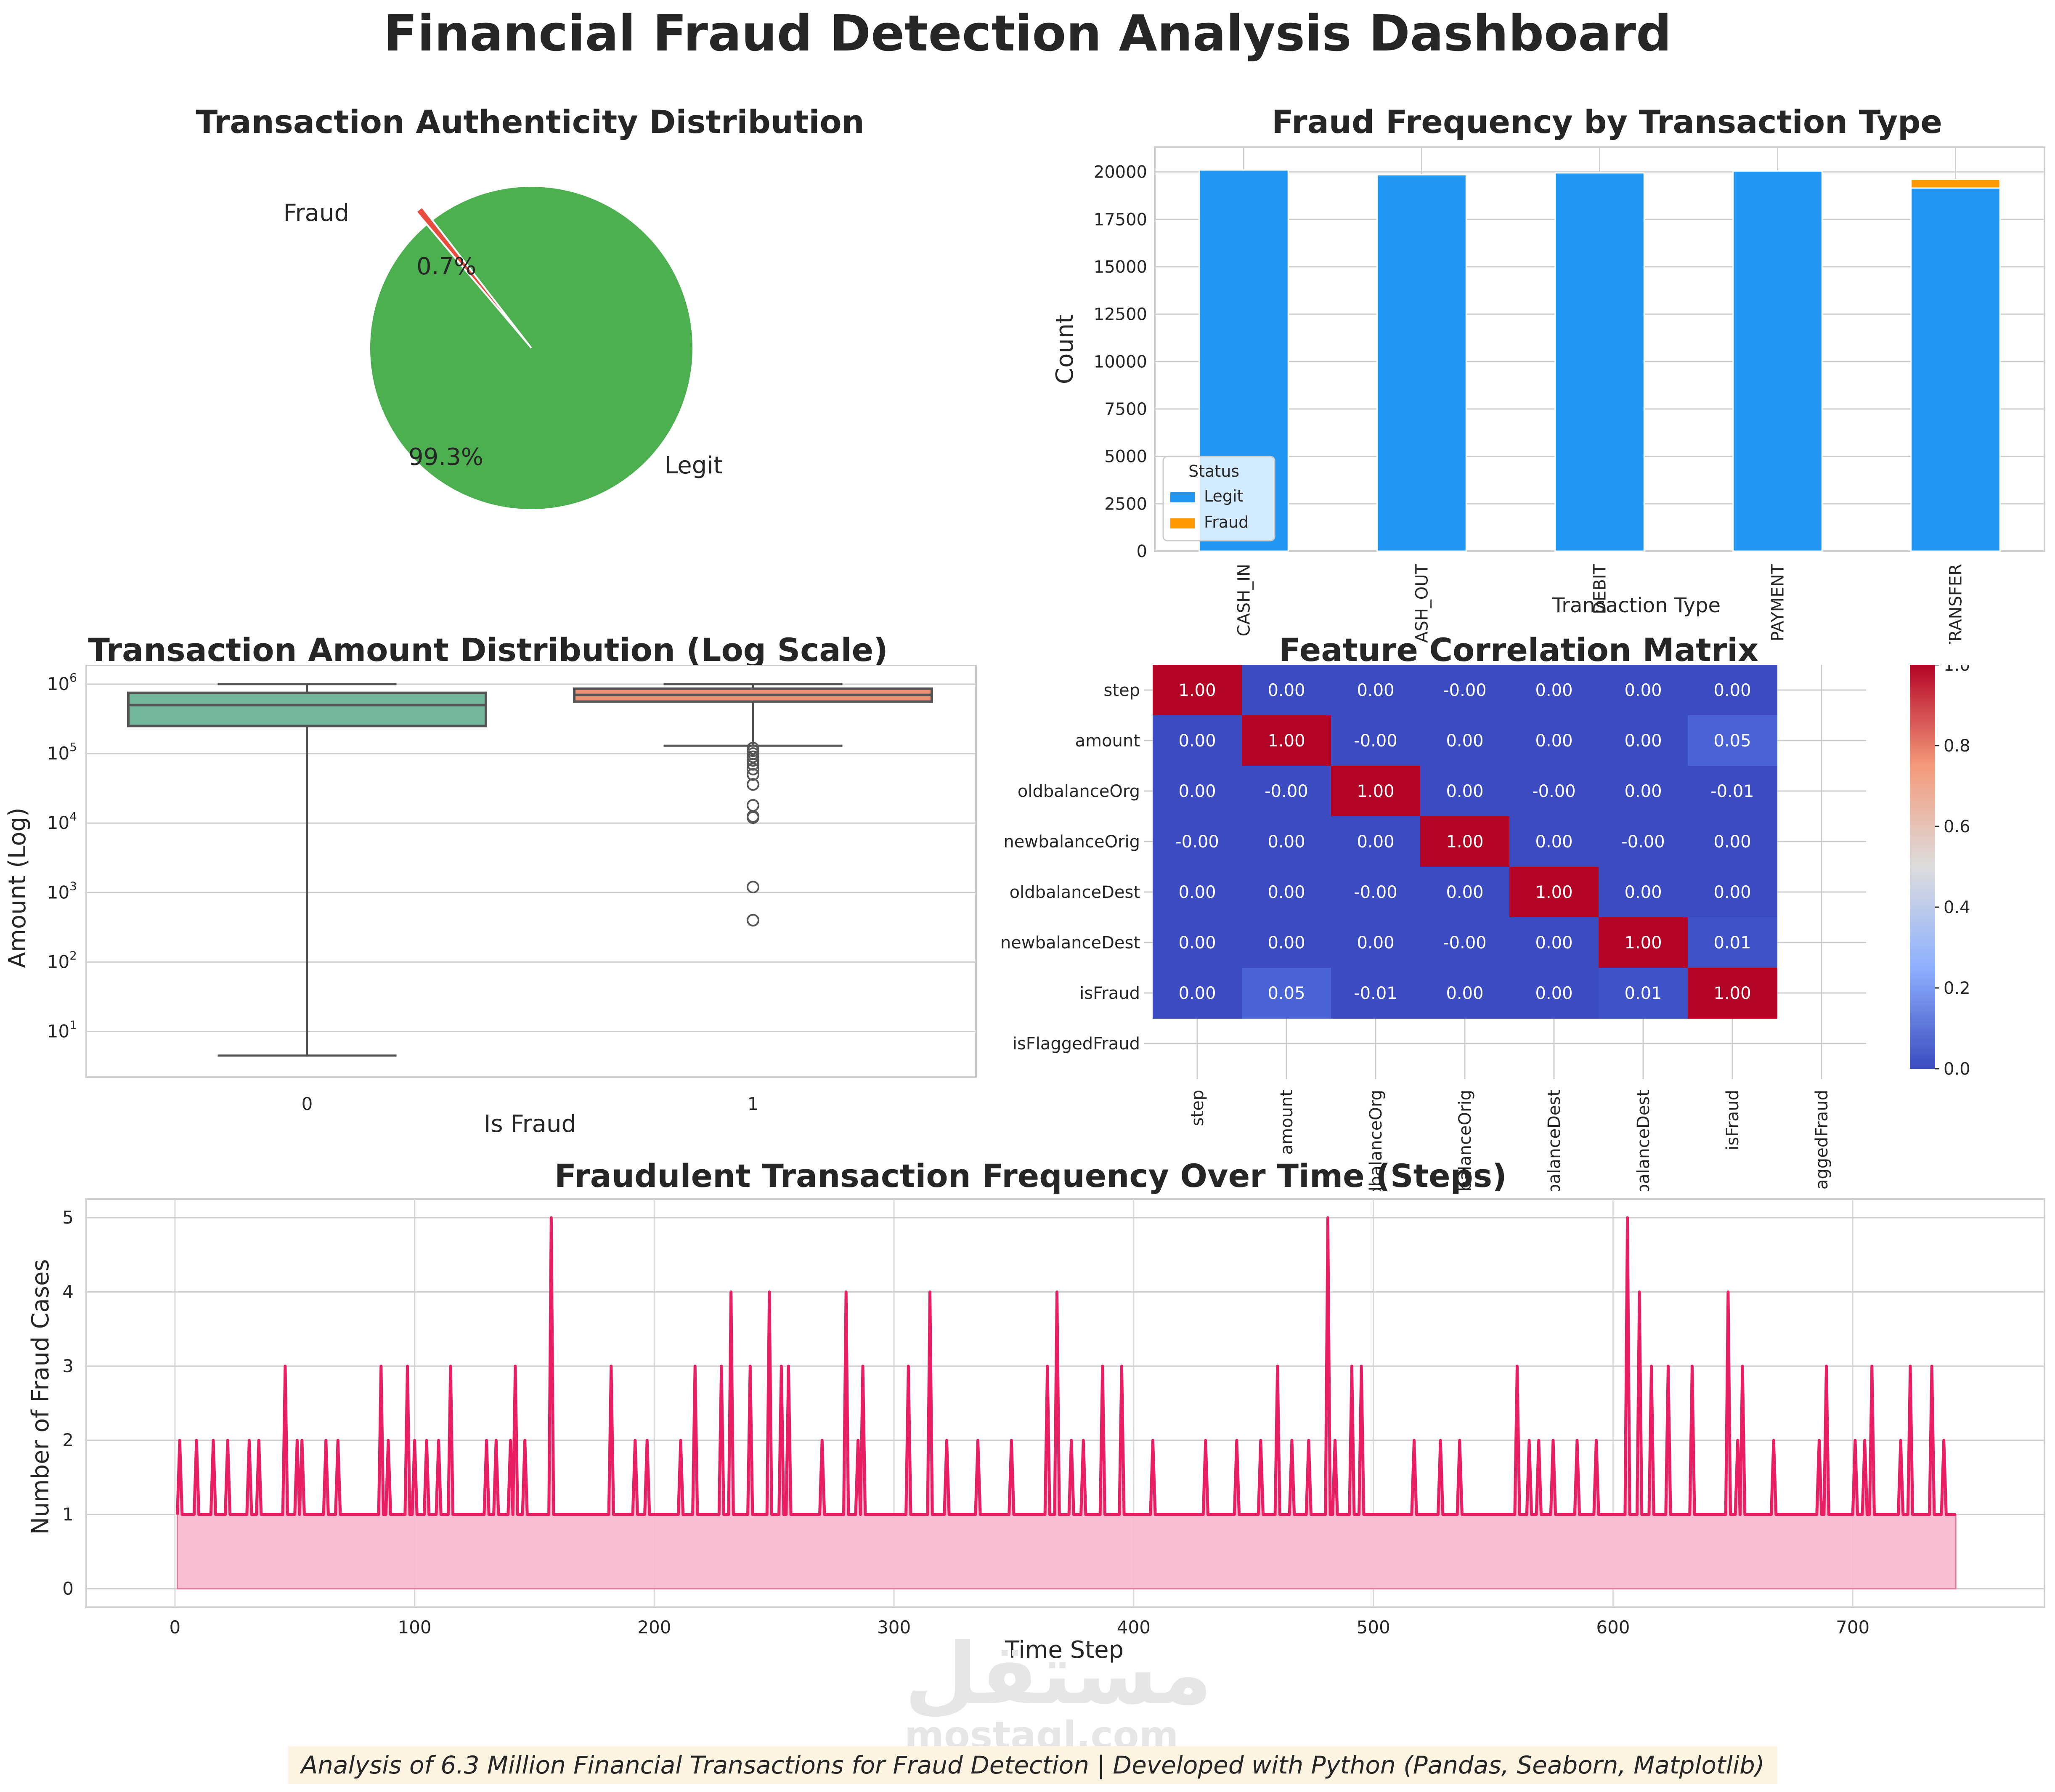 The height and width of the screenshot is (1792, 2055). I want to click on box-iqr, so click(307, 709).